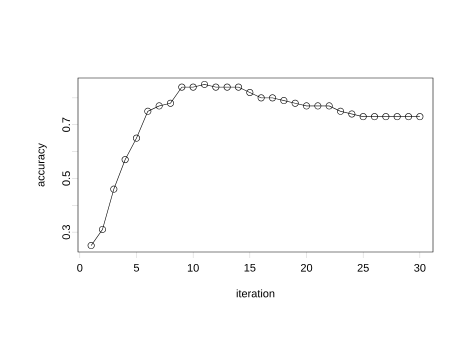 Image resolution: width=474 pixels, height=350 pixels. What do you see at coordinates (306, 268) in the screenshot?
I see `x-tick-label: 20` at bounding box center [306, 268].